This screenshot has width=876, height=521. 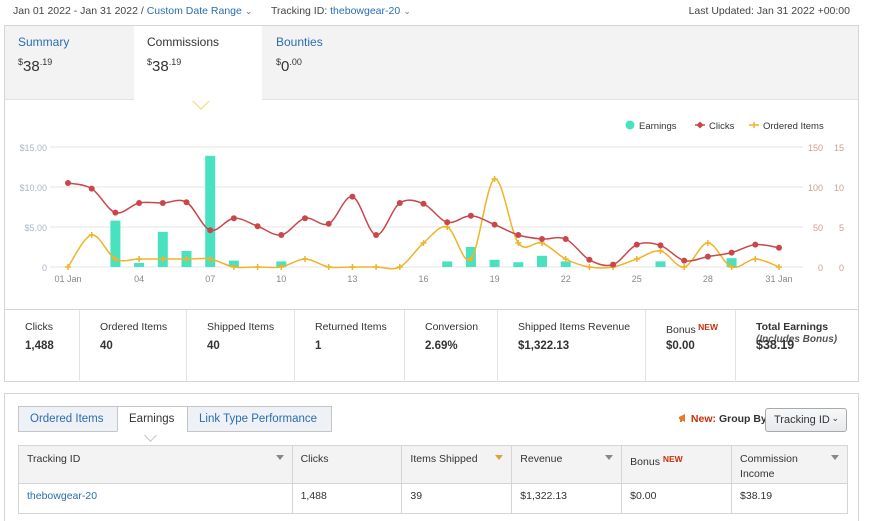 What do you see at coordinates (35, 66) in the screenshot?
I see `tab-summary-value: $38.19` at bounding box center [35, 66].